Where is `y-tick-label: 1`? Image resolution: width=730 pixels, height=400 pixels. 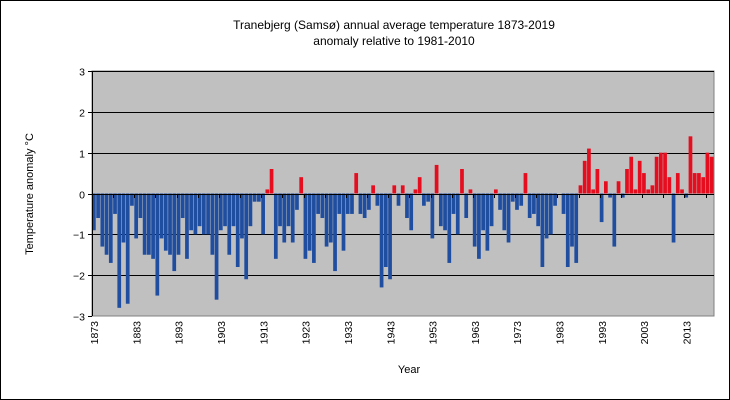
y-tick-label: 1 is located at coordinates (82, 155).